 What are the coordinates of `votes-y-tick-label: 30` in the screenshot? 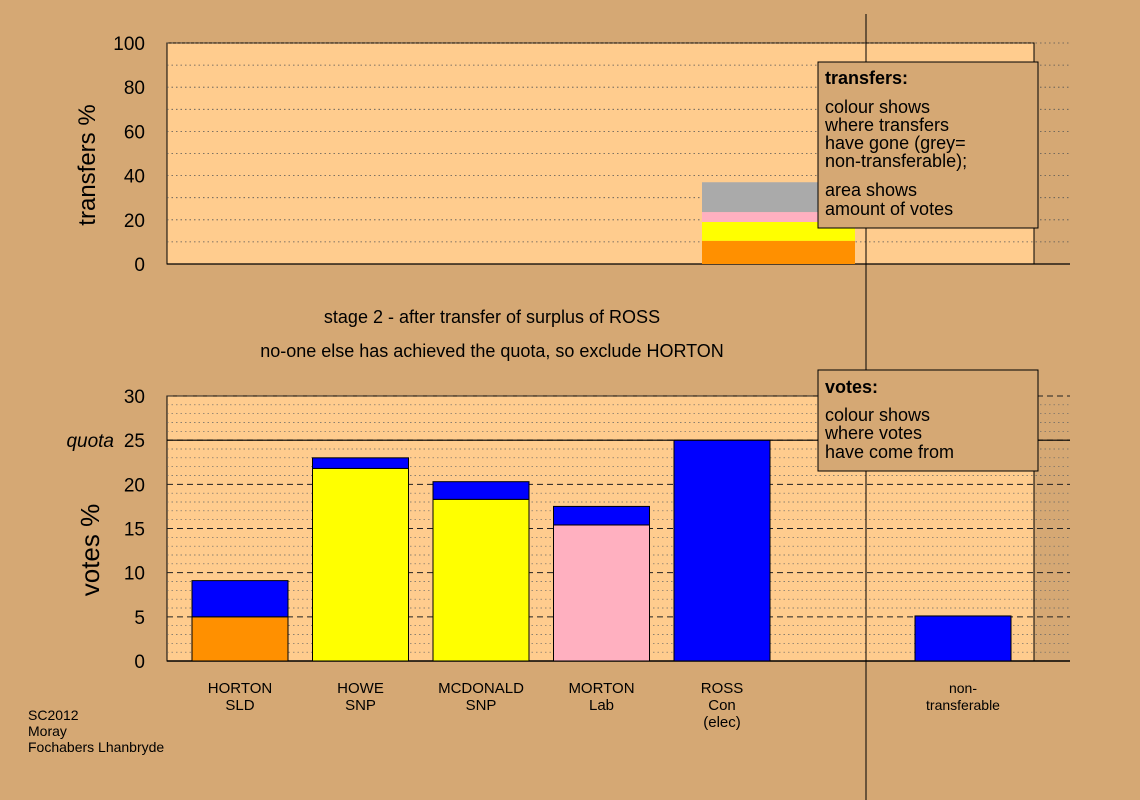 It's located at (134, 397).